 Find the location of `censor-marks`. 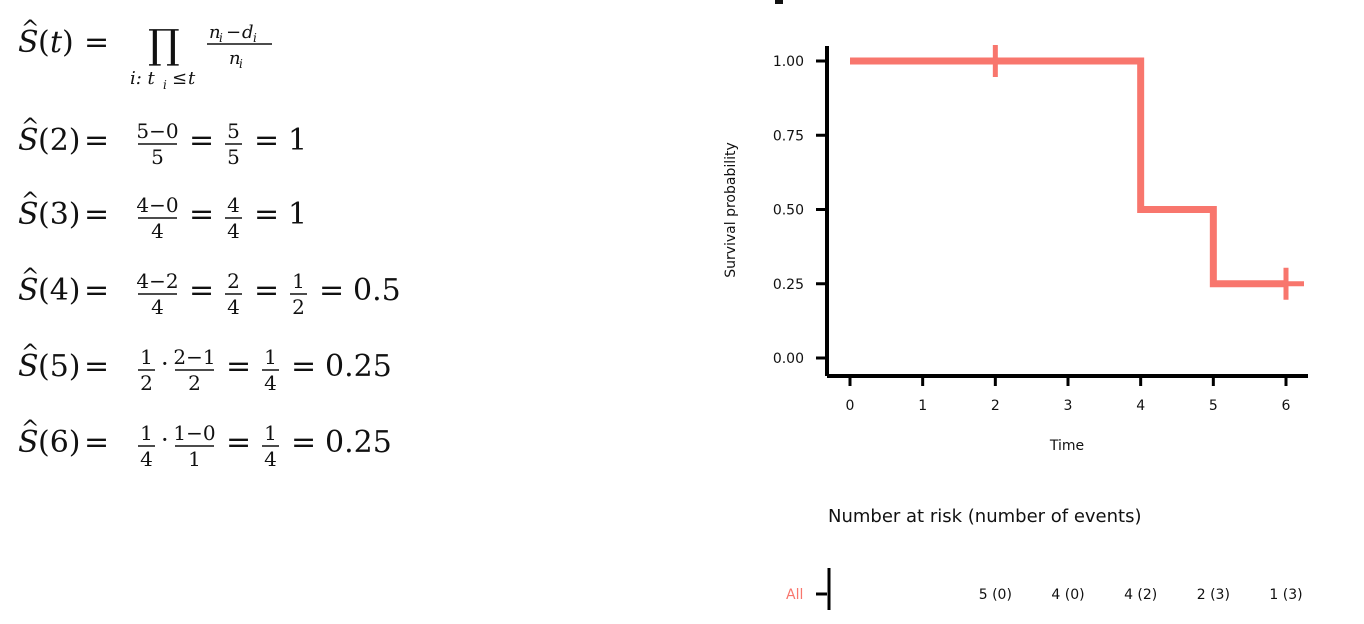

censor-marks is located at coordinates (1140, 172).